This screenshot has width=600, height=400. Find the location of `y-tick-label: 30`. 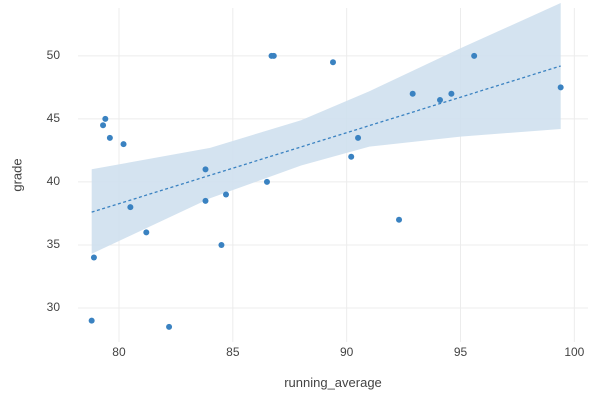

y-tick-label: 30 is located at coordinates (54, 307).